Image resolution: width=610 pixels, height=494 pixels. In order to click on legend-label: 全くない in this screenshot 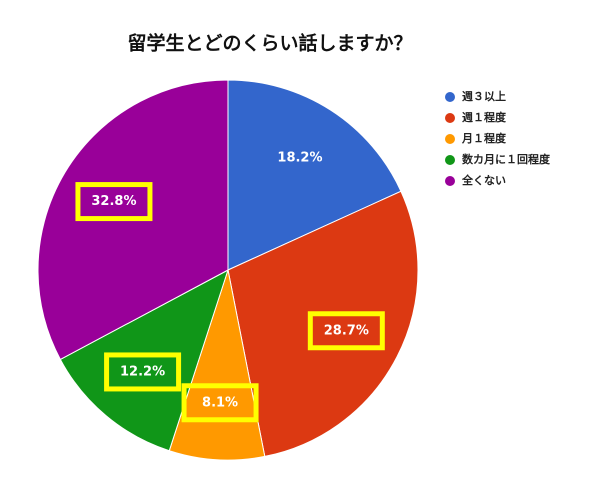, I will do `click(483, 180)`.